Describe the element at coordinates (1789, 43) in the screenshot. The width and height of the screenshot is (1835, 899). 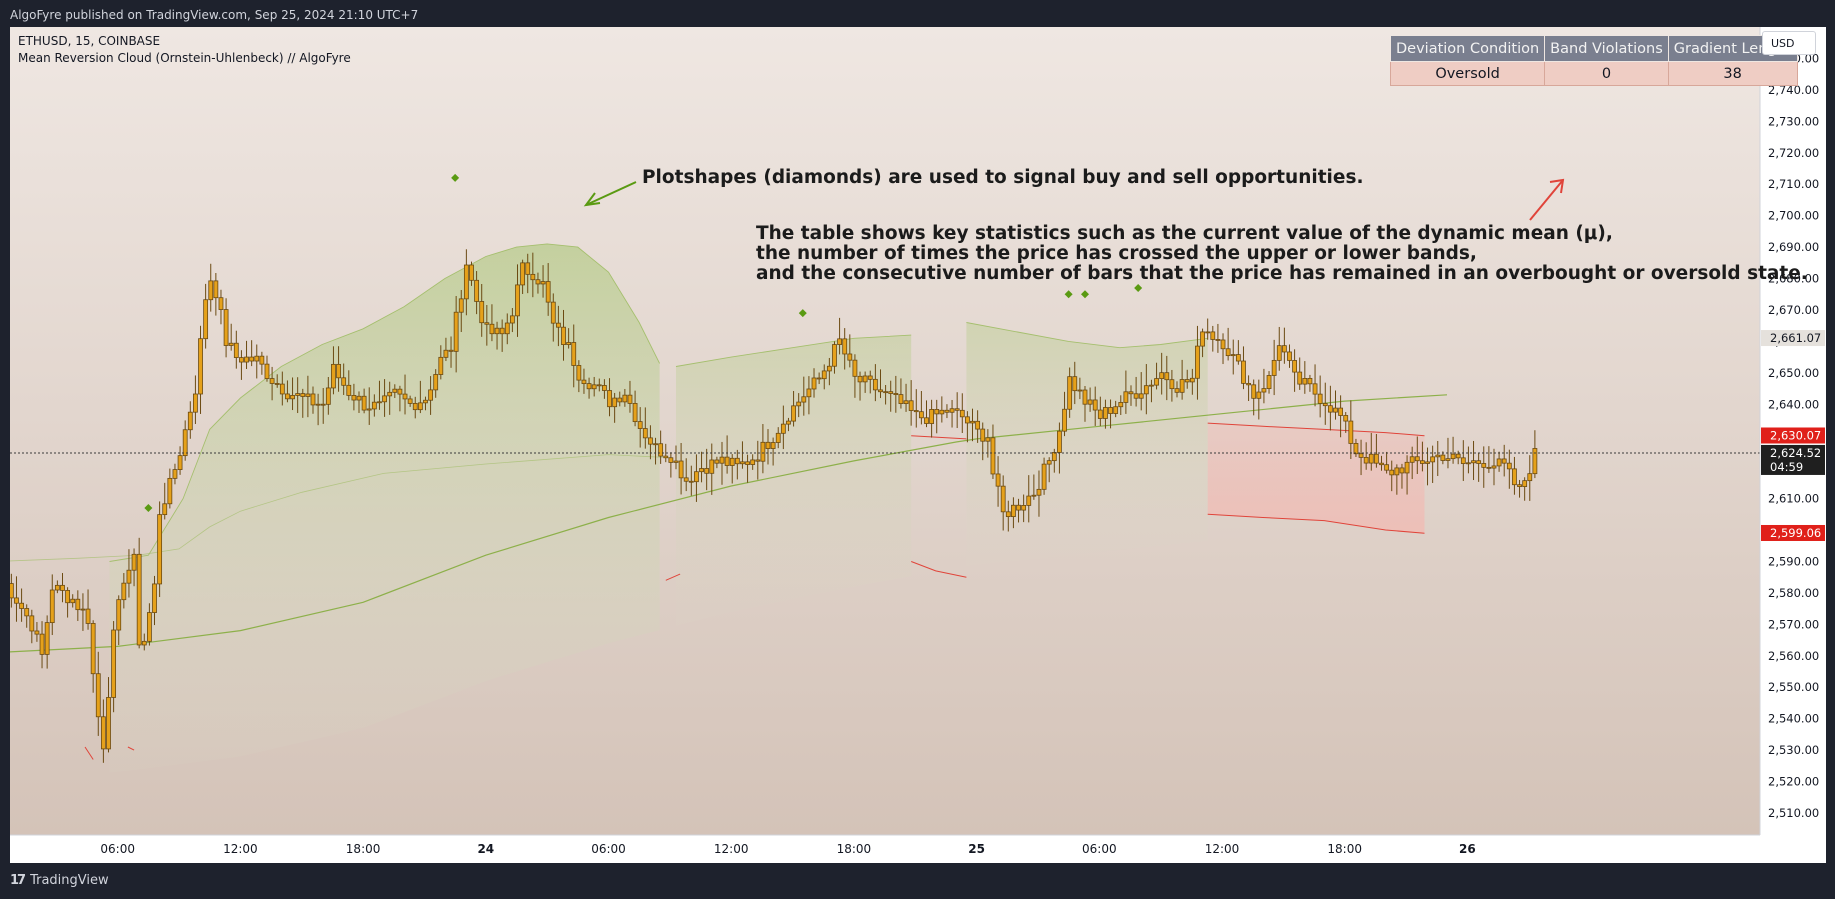
I see `currency-button: USD` at that location.